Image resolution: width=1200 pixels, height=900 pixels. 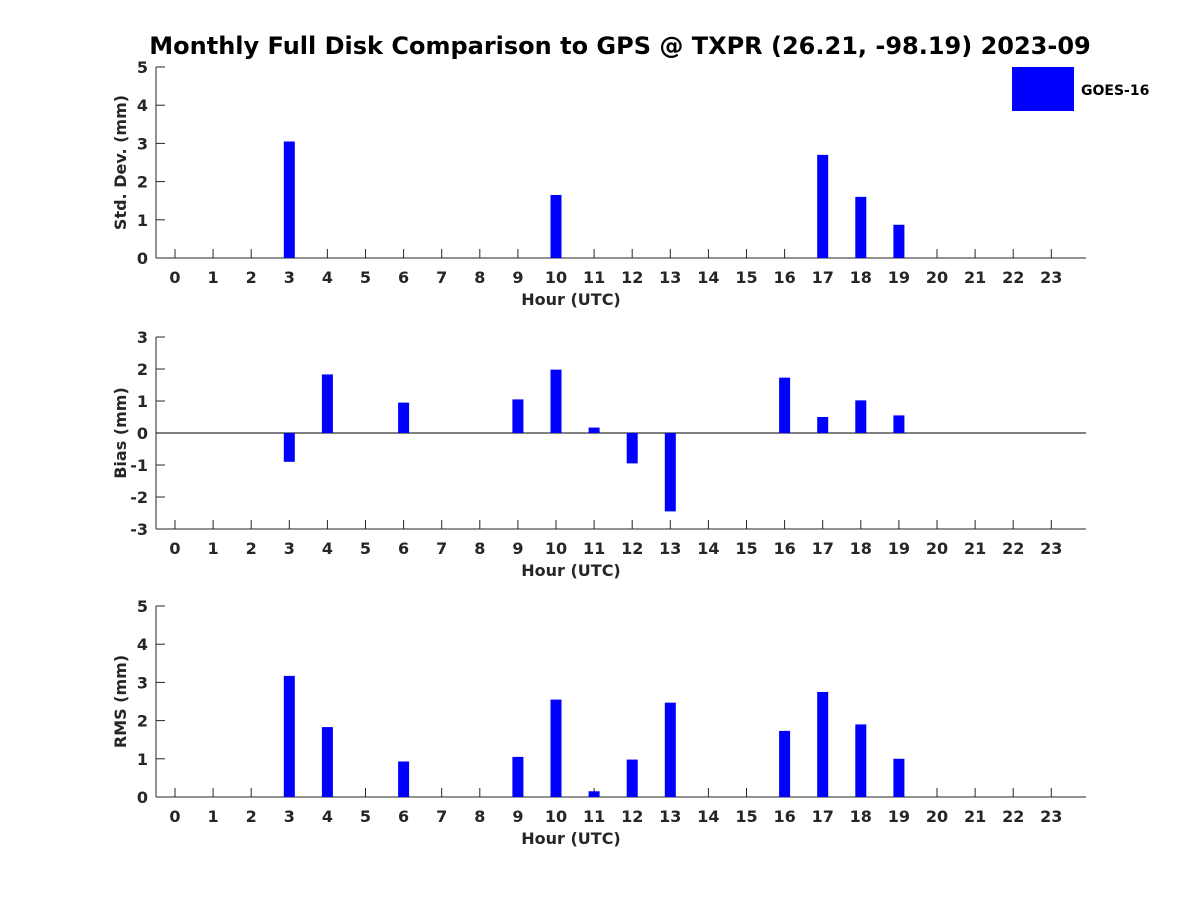 I want to click on rms-y-tick-label: 1, so click(x=142, y=759).